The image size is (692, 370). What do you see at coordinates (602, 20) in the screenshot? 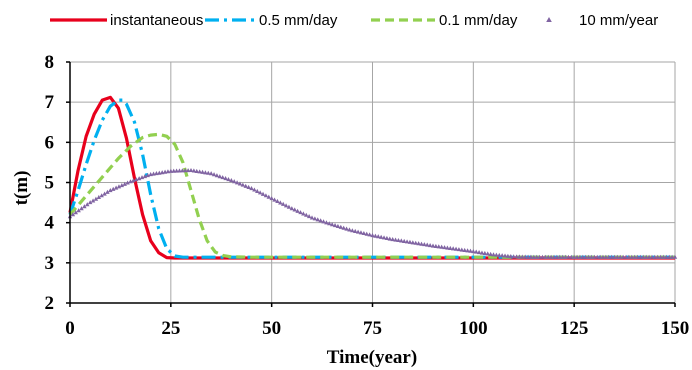
I see `legend-entry-4: 10 mm/year` at bounding box center [602, 20].